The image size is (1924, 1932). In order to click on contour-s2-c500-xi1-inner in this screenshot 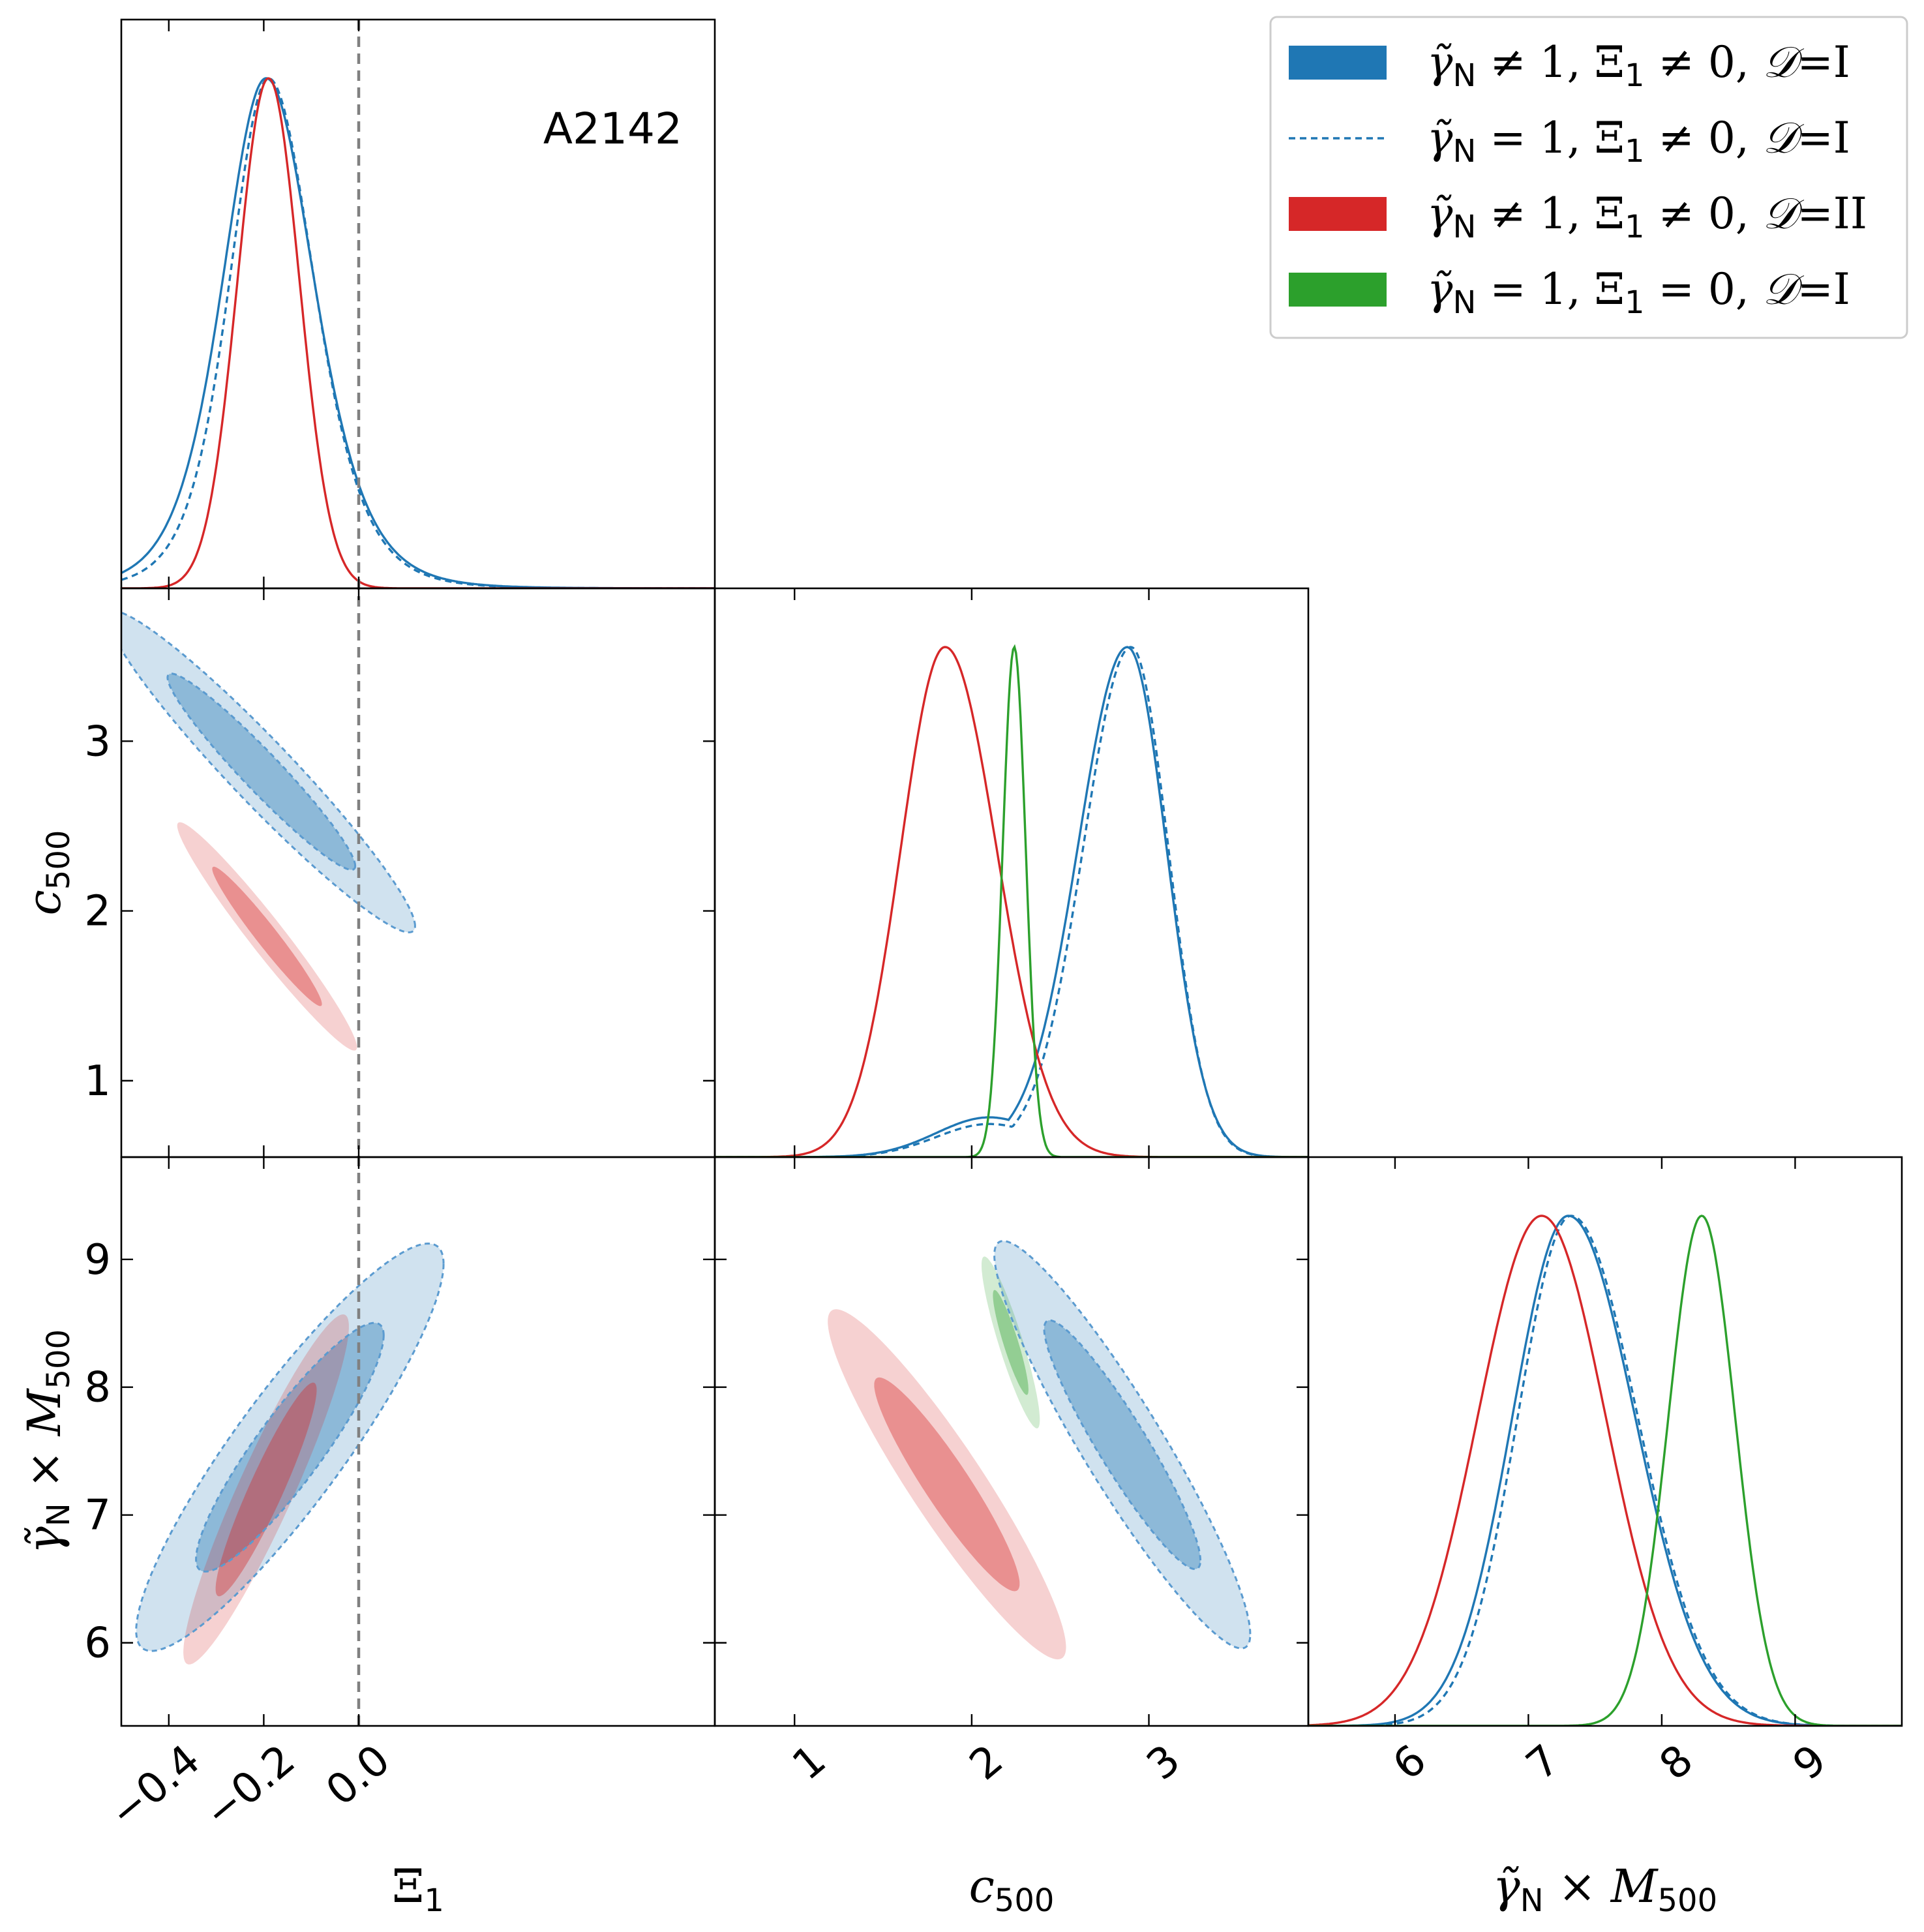, I will do `click(261, 771)`.